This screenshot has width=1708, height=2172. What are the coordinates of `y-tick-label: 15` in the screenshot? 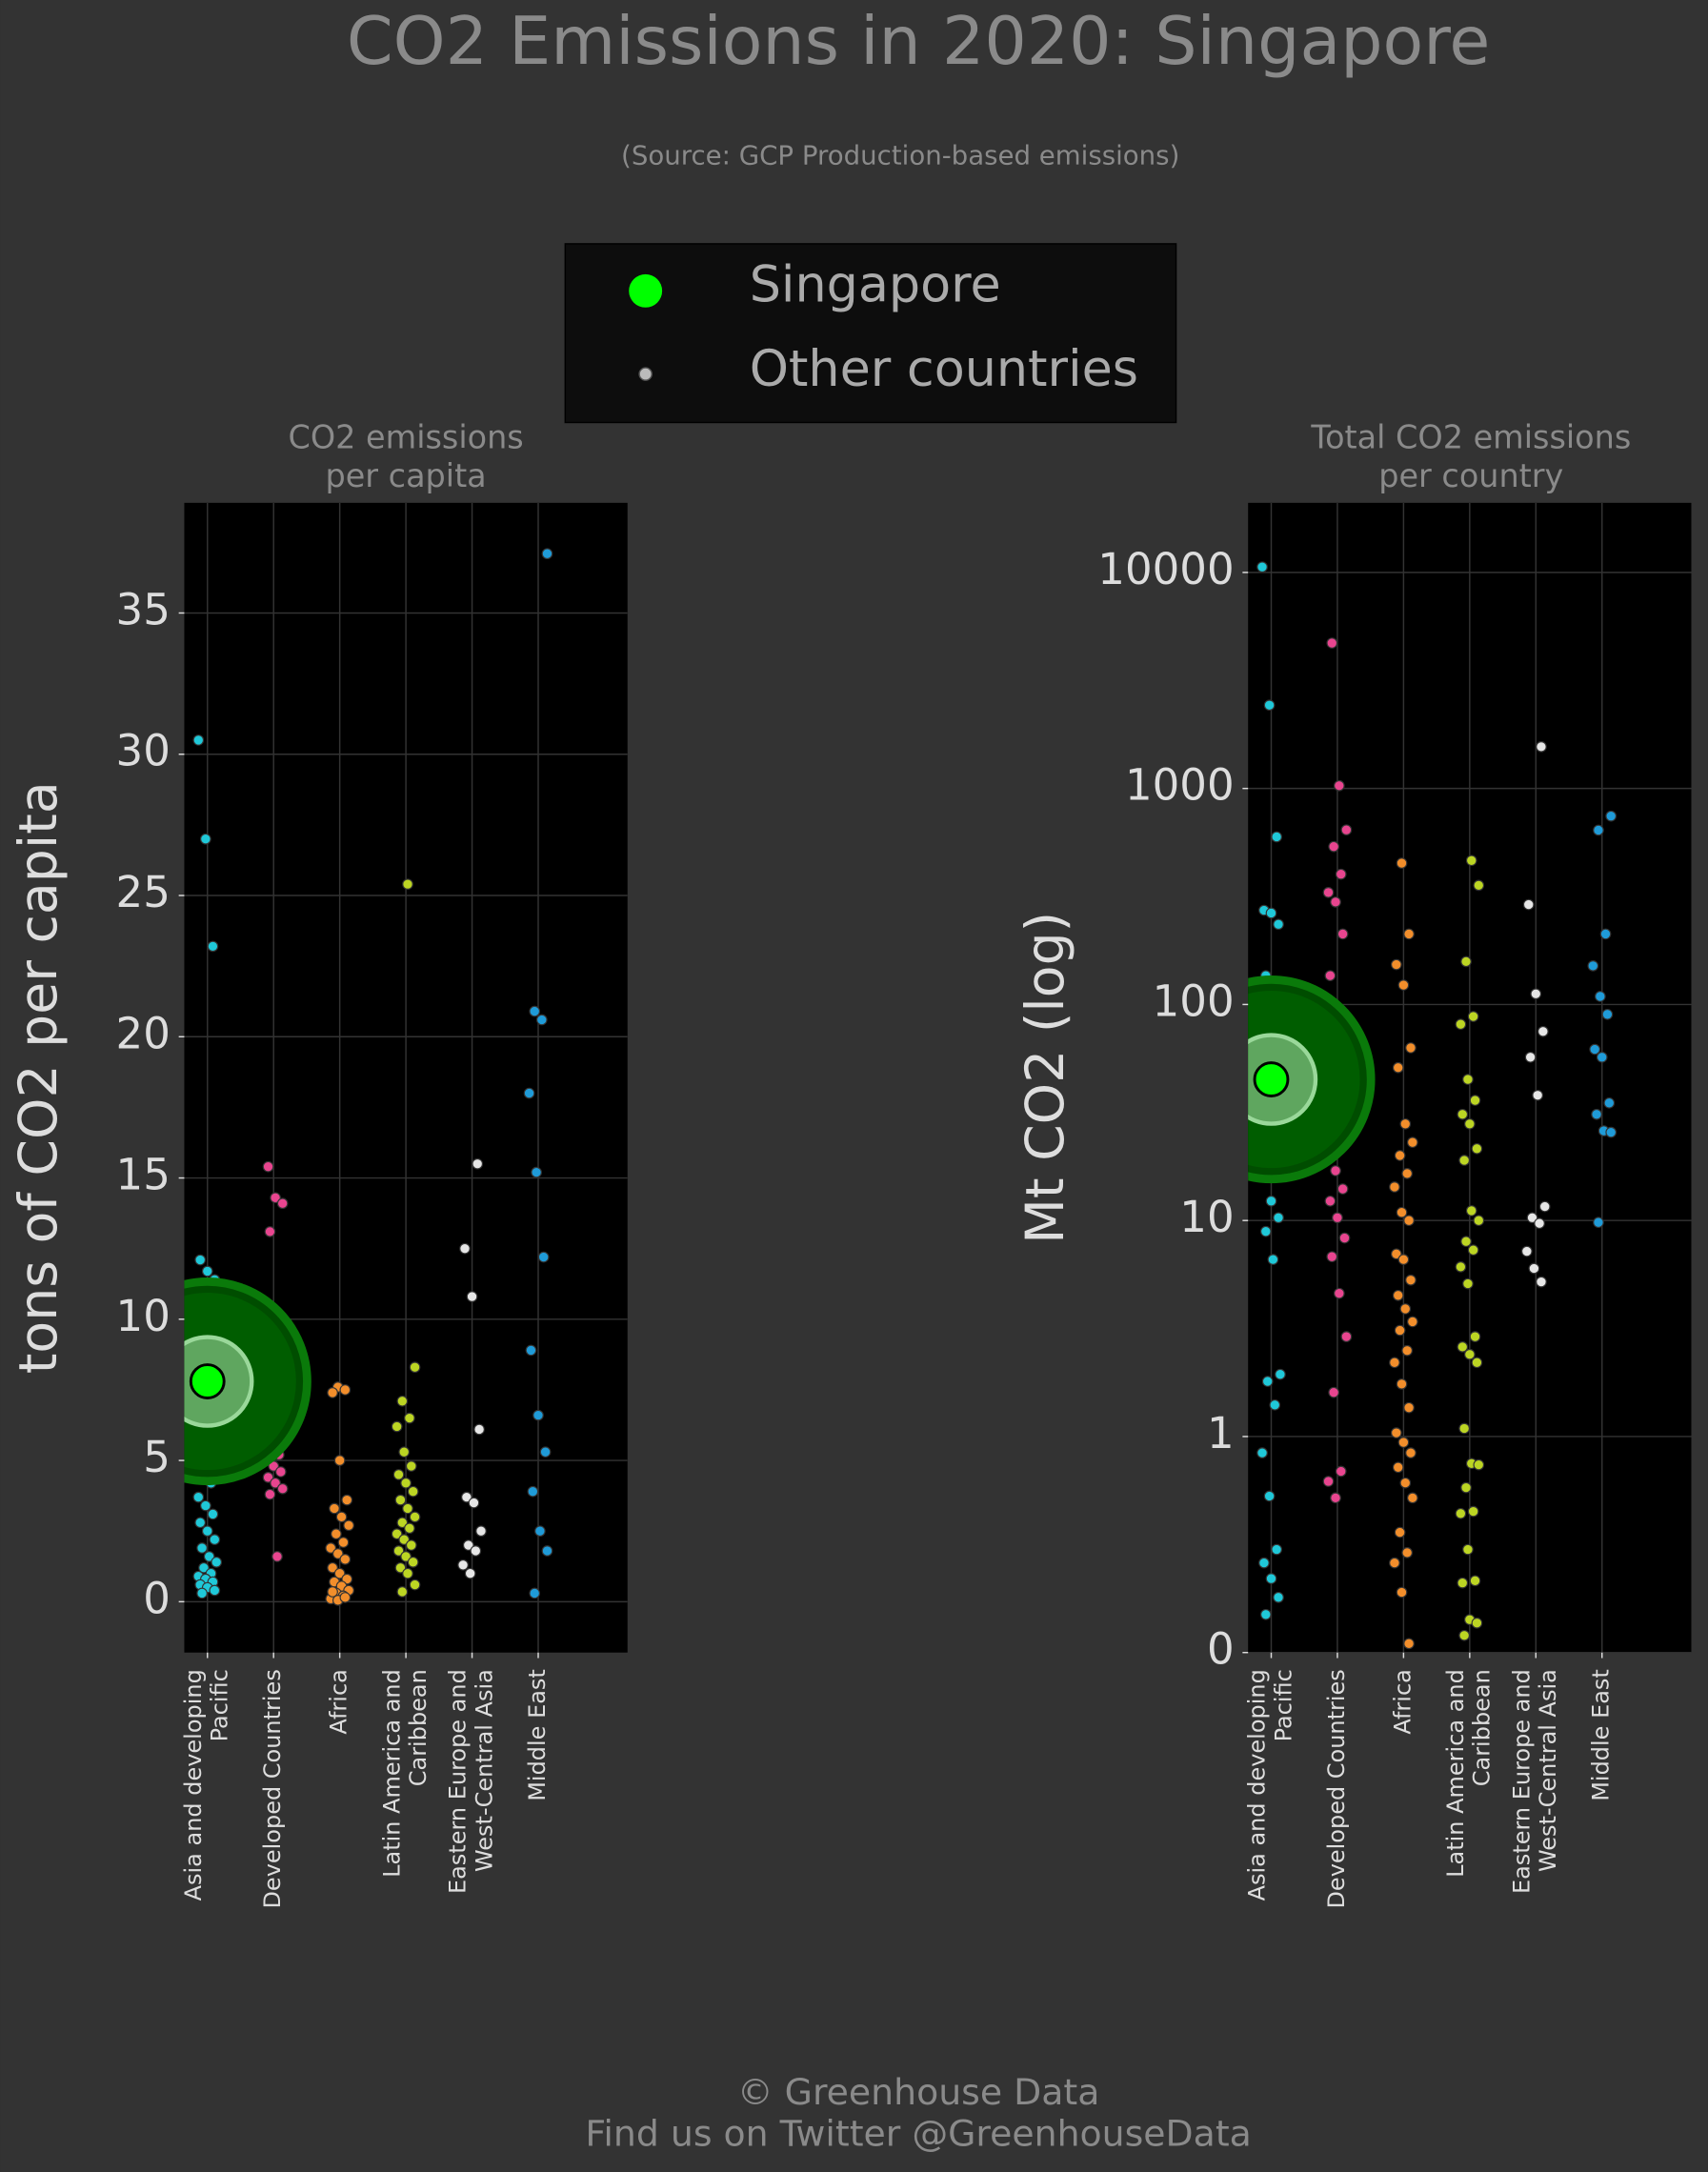 It's located at (143, 1175).